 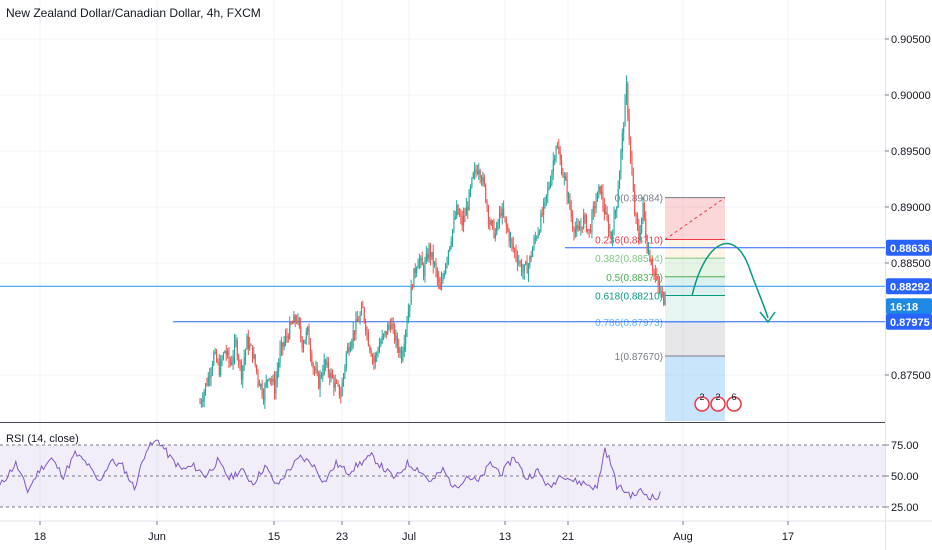 What do you see at coordinates (442, 285) in the screenshot?
I see `horizontal-lines` at bounding box center [442, 285].